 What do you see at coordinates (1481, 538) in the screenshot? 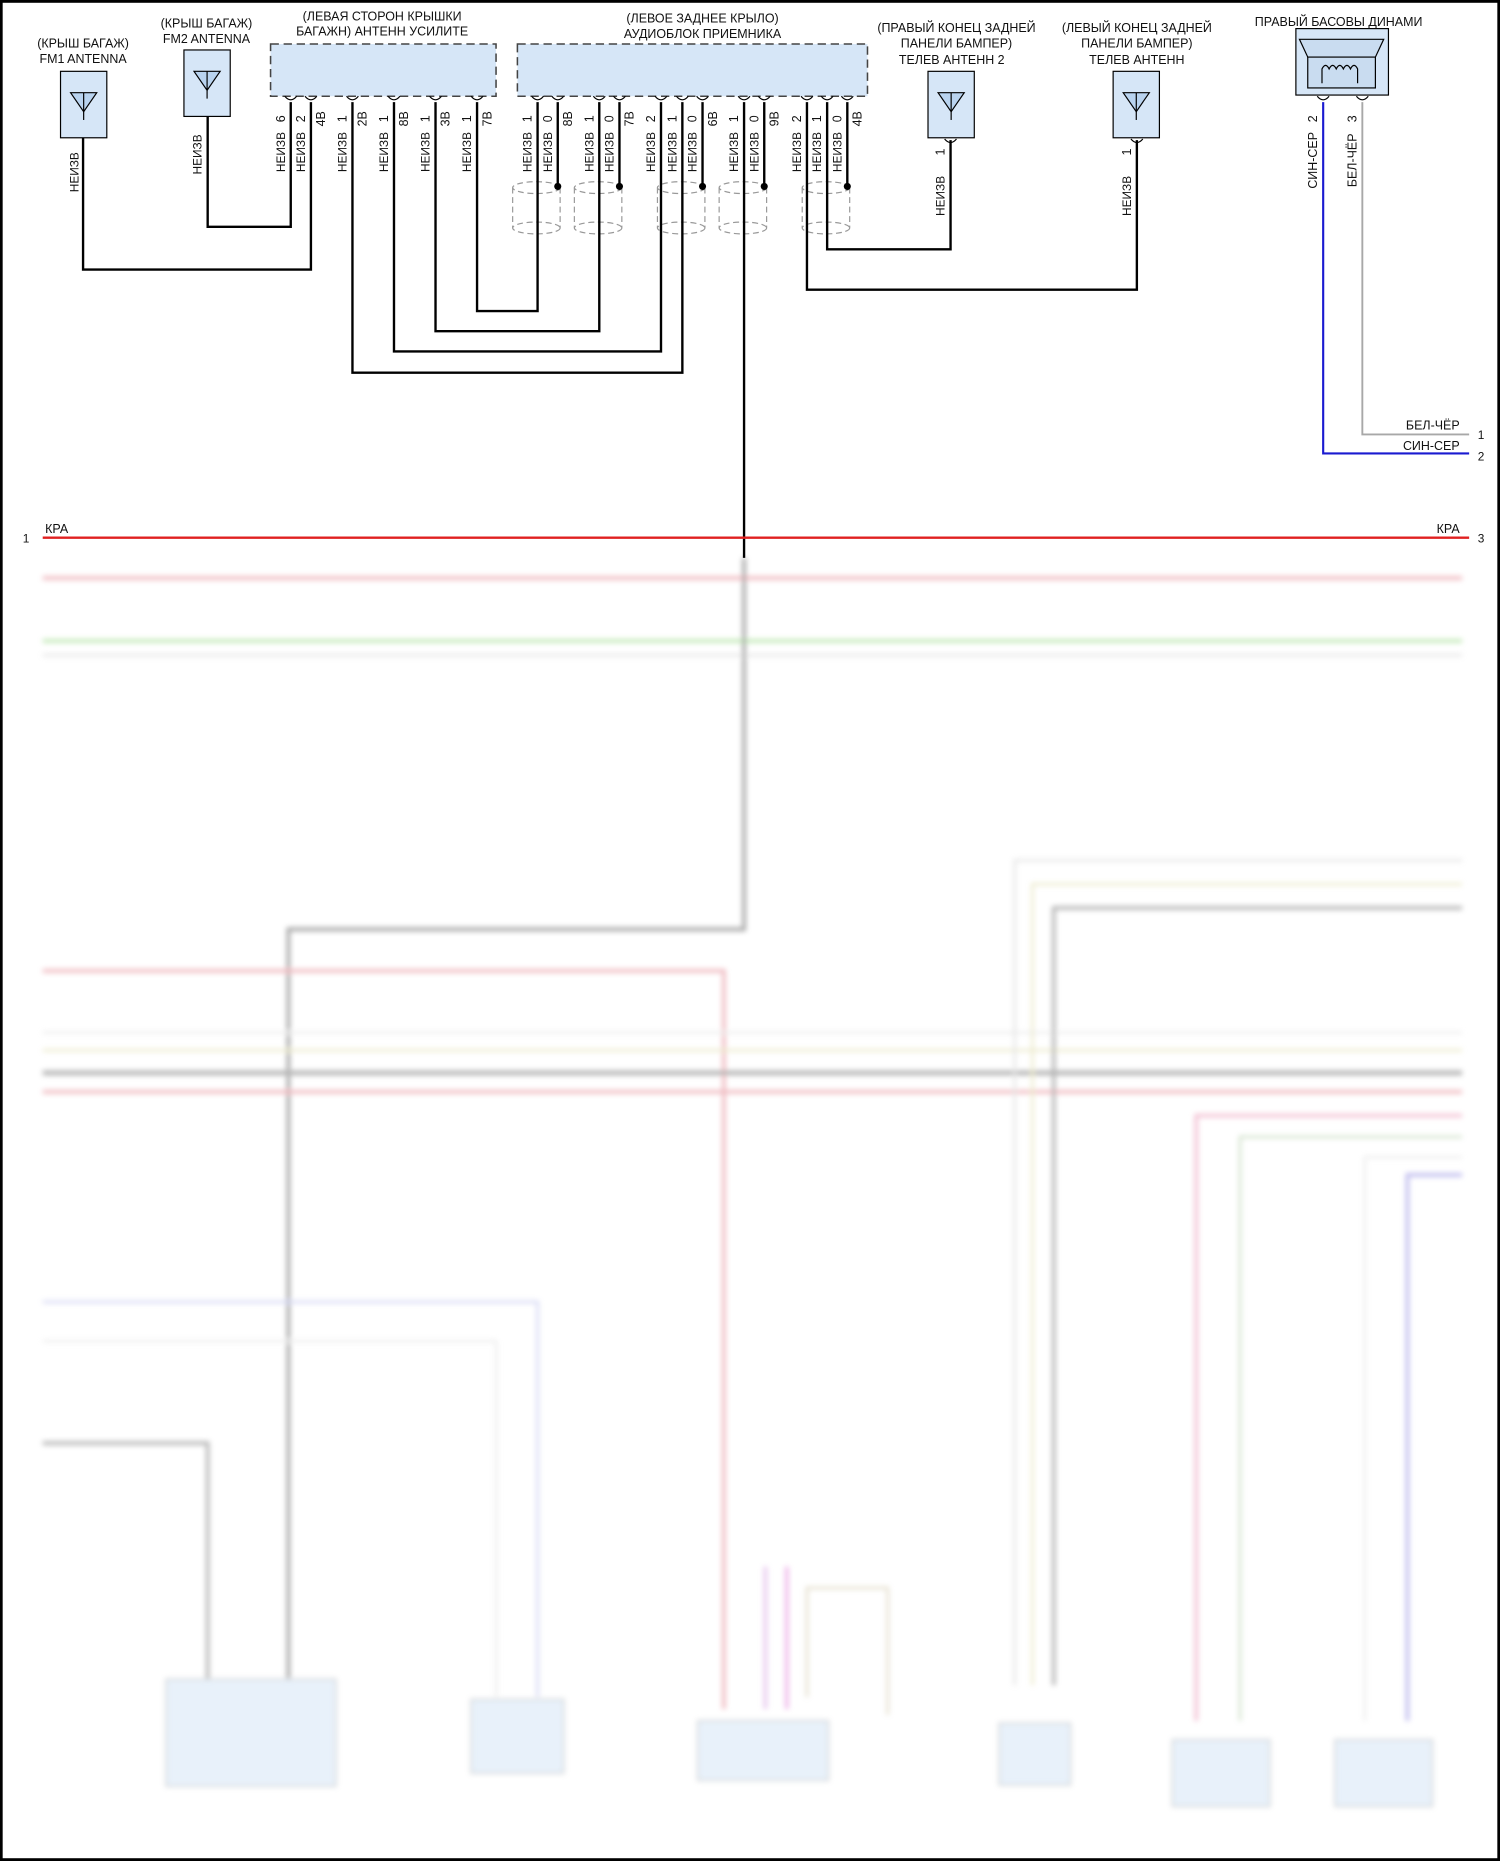
I see `right-connector-pin: 3` at bounding box center [1481, 538].